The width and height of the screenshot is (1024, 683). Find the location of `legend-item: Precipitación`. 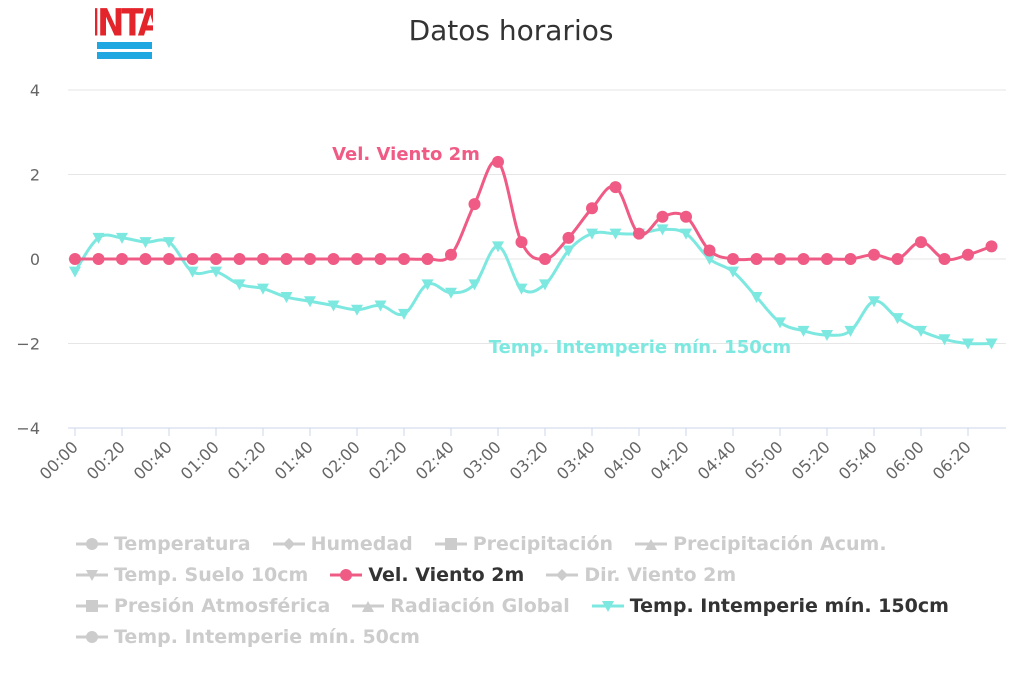

legend-item: Precipitación is located at coordinates (523, 544).